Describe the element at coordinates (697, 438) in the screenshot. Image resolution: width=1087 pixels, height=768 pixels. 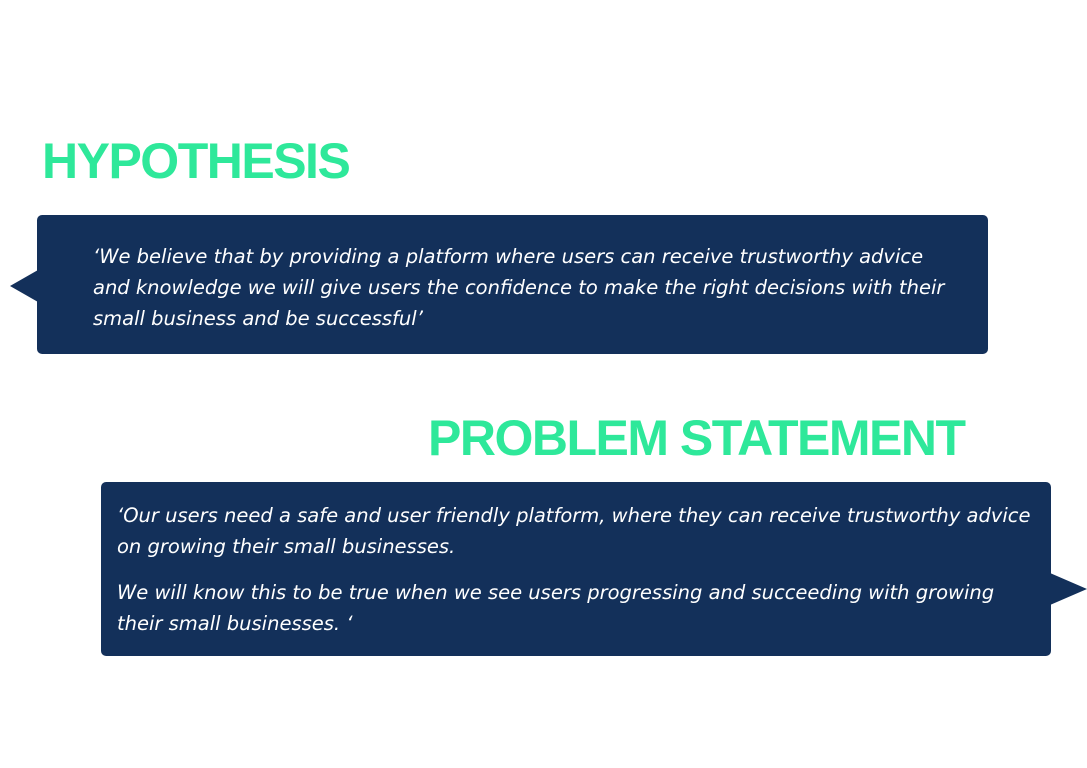
I see `problem-statement-heading: PROBLEM STATEMENT` at that location.